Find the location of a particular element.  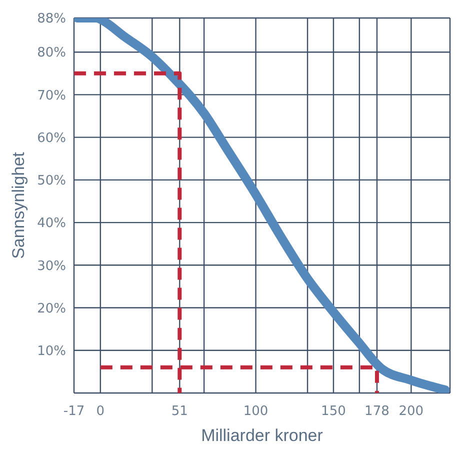

y-tick-label: 70% is located at coordinates (51, 96).